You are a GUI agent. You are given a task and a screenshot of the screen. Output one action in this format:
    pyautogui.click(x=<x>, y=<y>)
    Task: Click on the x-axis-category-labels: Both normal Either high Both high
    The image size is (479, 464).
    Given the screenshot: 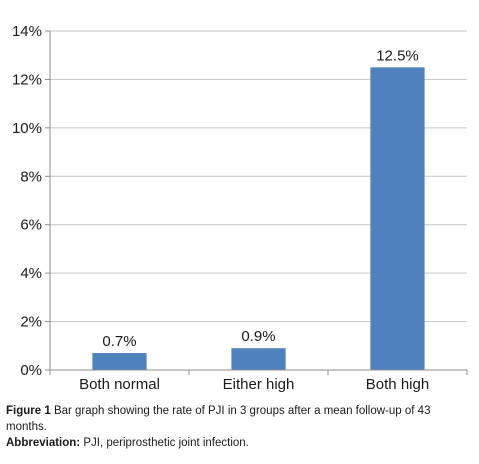 What is the action you would take?
    pyautogui.click(x=254, y=384)
    